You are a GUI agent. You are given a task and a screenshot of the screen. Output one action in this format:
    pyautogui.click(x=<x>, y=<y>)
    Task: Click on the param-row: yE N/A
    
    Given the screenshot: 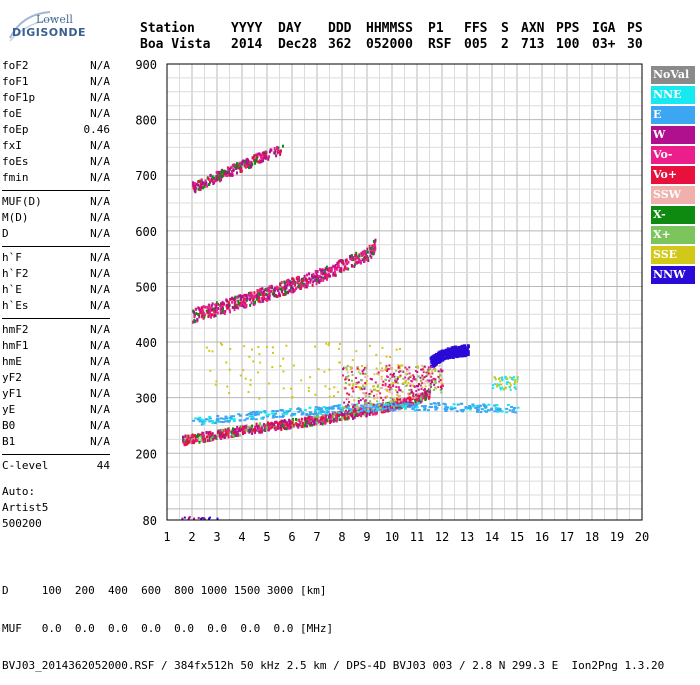 What is the action you would take?
    pyautogui.click(x=56, y=410)
    